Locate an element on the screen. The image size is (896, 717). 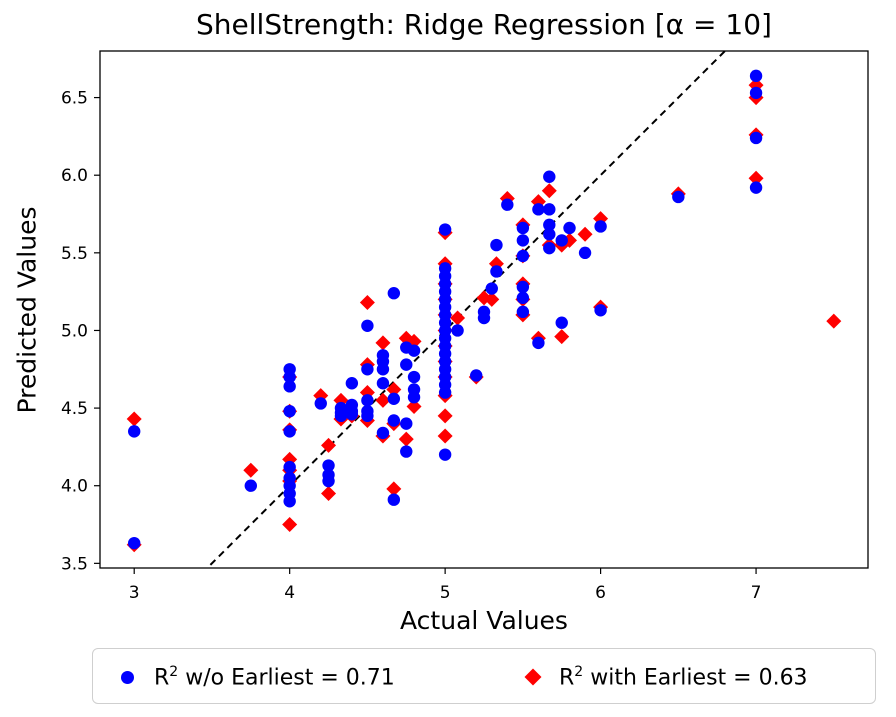
y-tick-label: 6.5 is located at coordinates (74, 99).